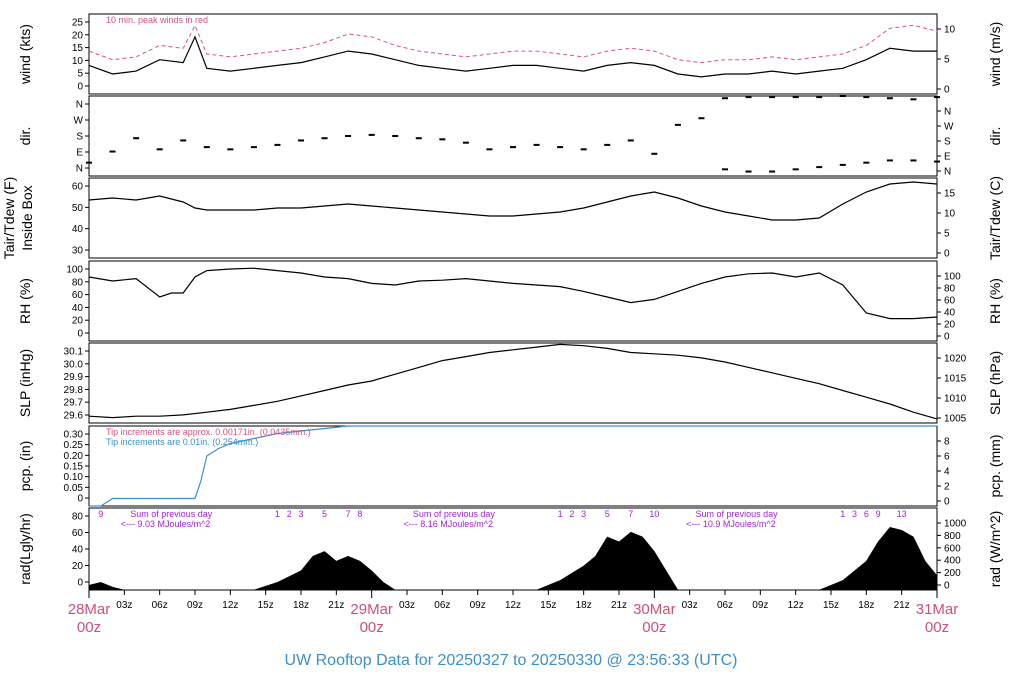 This screenshot has height=700, width=1024. I want to click on left-tick-label: 60, so click(78, 295).